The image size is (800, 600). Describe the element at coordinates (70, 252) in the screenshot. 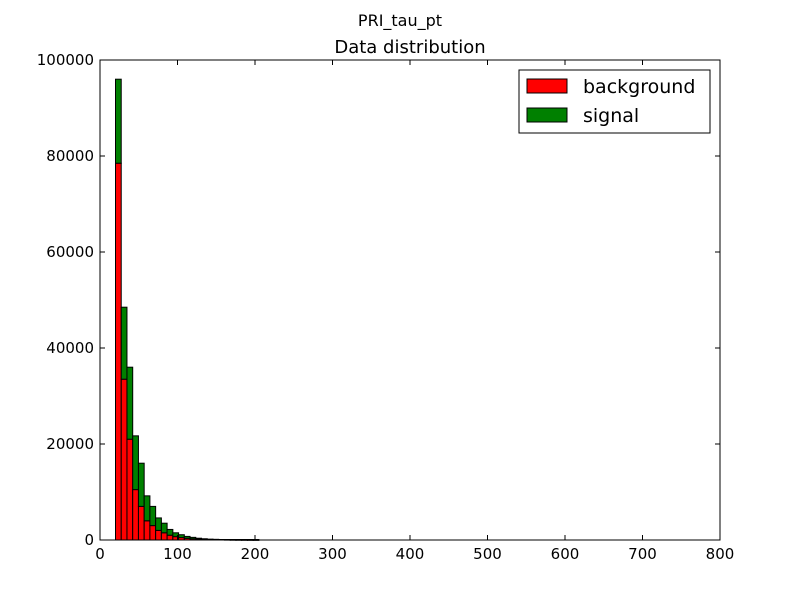

I see `y-tick-label: 60000` at that location.